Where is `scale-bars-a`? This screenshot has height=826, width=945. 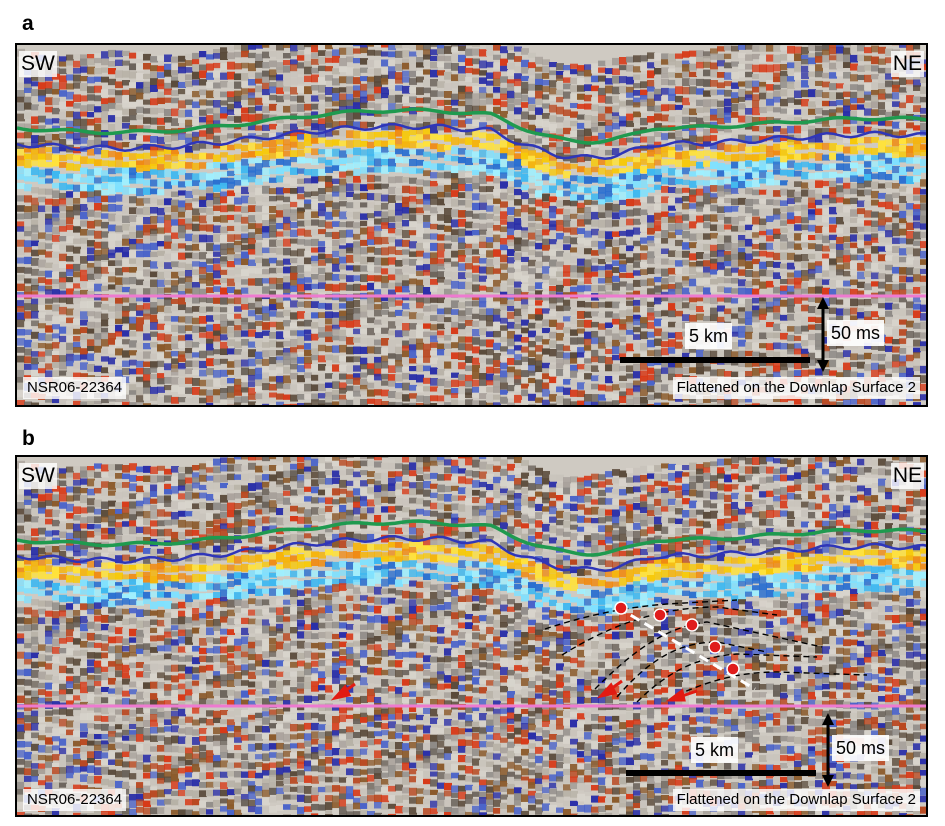
scale-bars-a is located at coordinates (724, 334).